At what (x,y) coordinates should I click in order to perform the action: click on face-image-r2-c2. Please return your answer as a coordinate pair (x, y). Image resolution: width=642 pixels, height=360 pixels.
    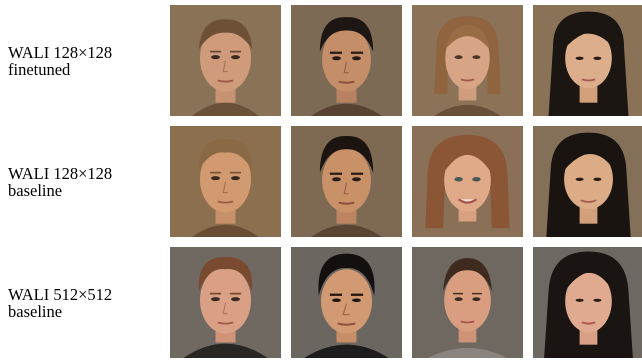
    Looking at the image, I should click on (346, 181).